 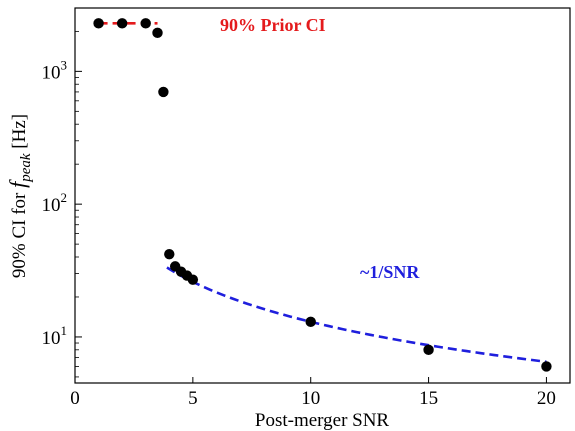 What do you see at coordinates (546, 398) in the screenshot?
I see `x-tick-label: 20` at bounding box center [546, 398].